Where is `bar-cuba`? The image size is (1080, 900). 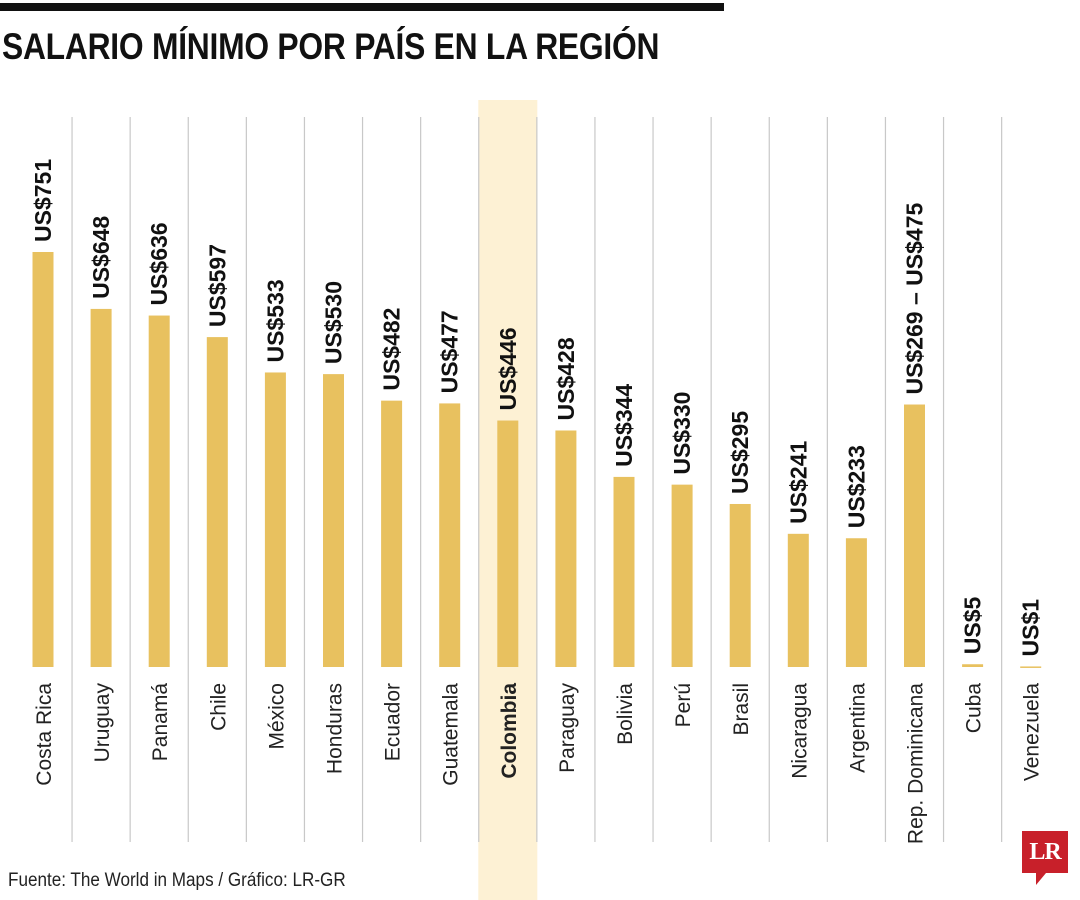 bar-cuba is located at coordinates (973, 665).